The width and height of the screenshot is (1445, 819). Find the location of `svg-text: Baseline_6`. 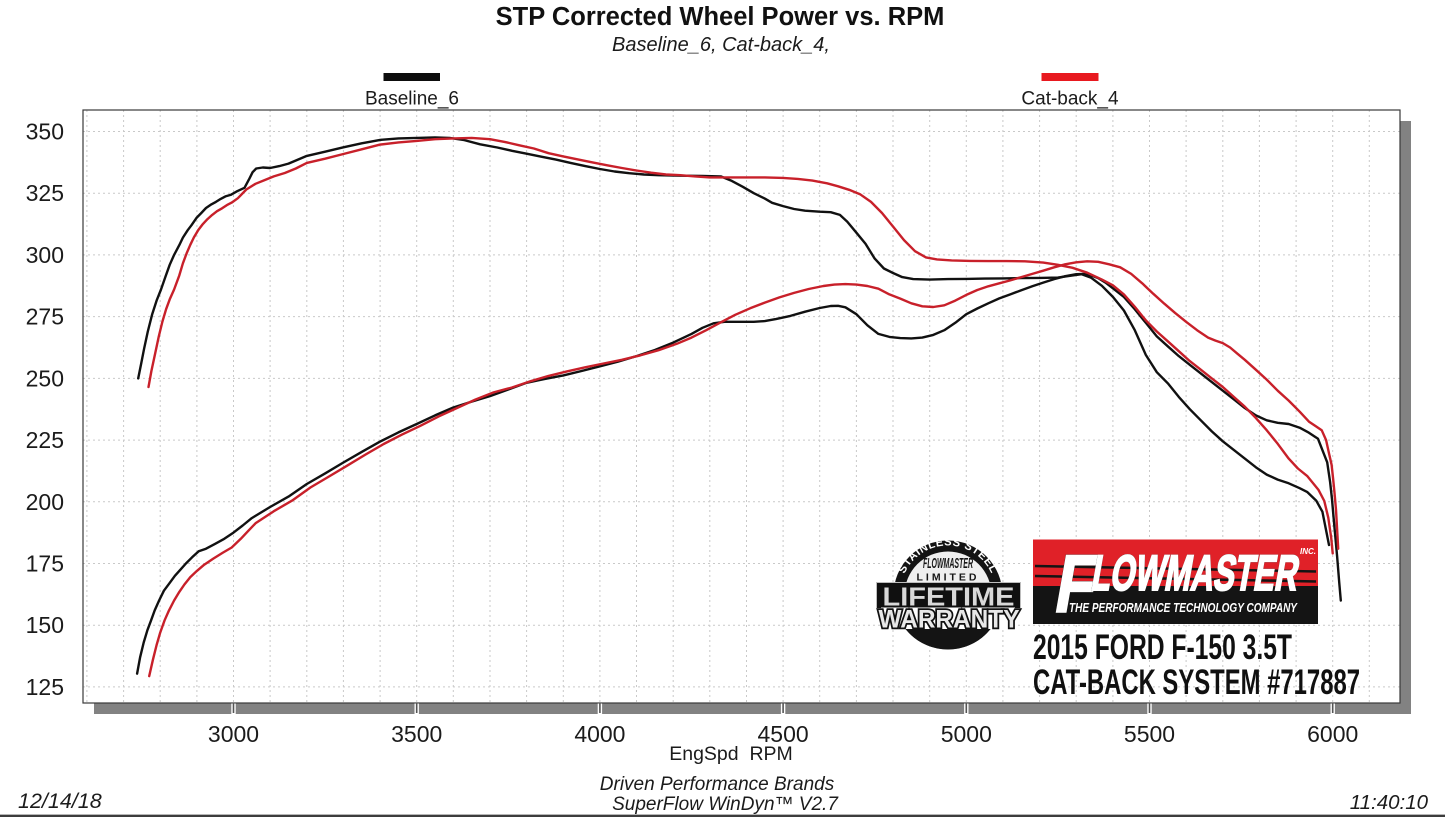

svg-text: Baseline_6 is located at coordinates (412, 99).